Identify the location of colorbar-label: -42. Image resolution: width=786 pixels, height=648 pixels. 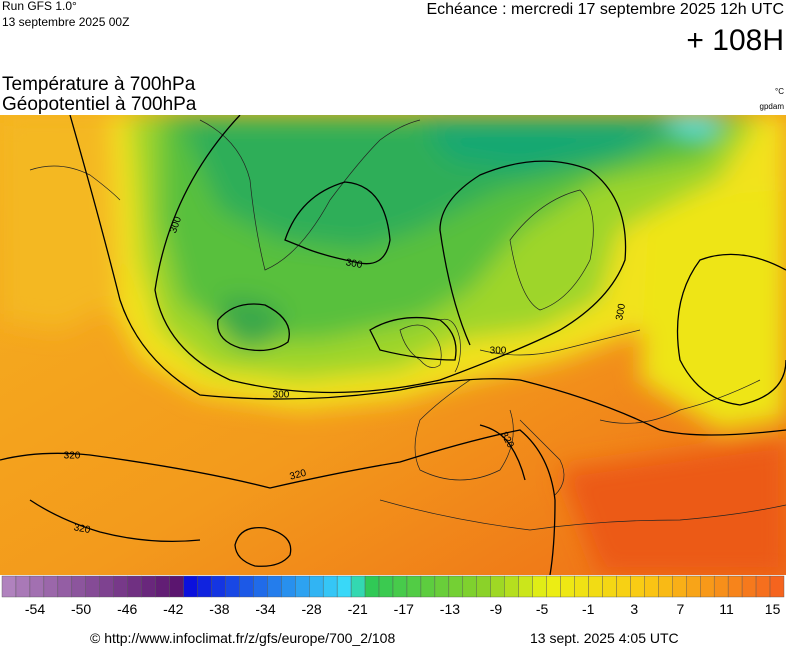
(173, 609).